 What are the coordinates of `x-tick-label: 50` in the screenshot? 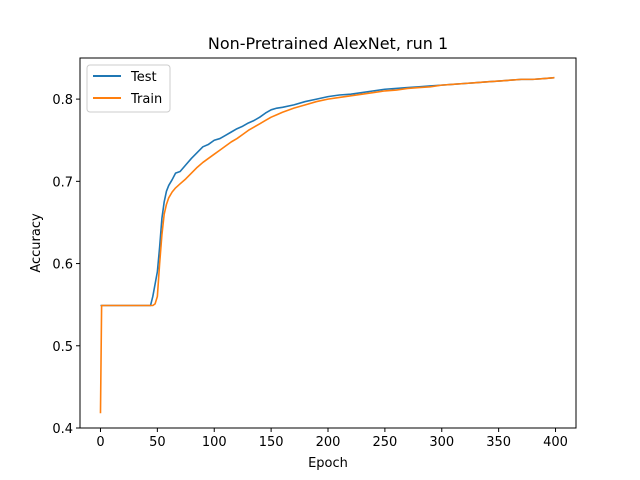 It's located at (157, 442).